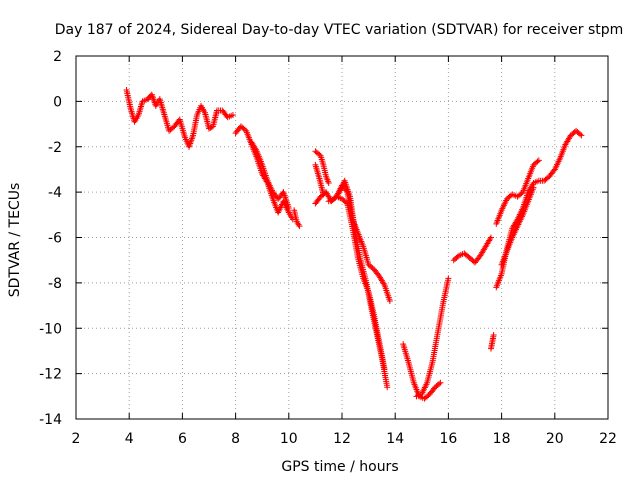 The image size is (640, 480). I want to click on y-tick-label: -10, so click(50, 329).